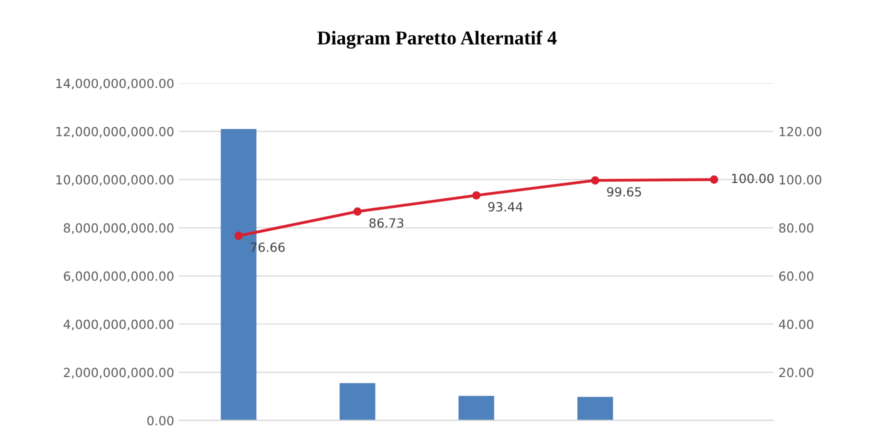  What do you see at coordinates (505, 207) in the screenshot?
I see `data-label: 93.44` at bounding box center [505, 207].